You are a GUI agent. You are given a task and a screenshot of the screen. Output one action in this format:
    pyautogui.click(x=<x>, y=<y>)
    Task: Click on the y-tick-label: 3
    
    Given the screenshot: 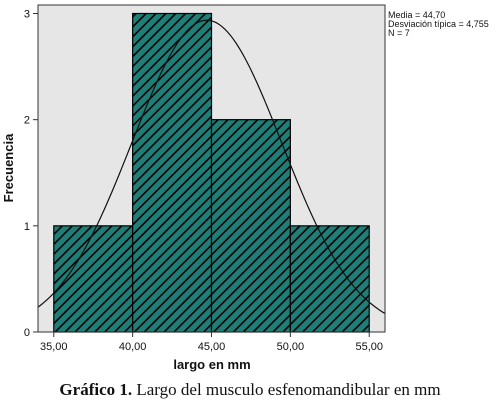 What is the action you would take?
    pyautogui.click(x=27, y=14)
    